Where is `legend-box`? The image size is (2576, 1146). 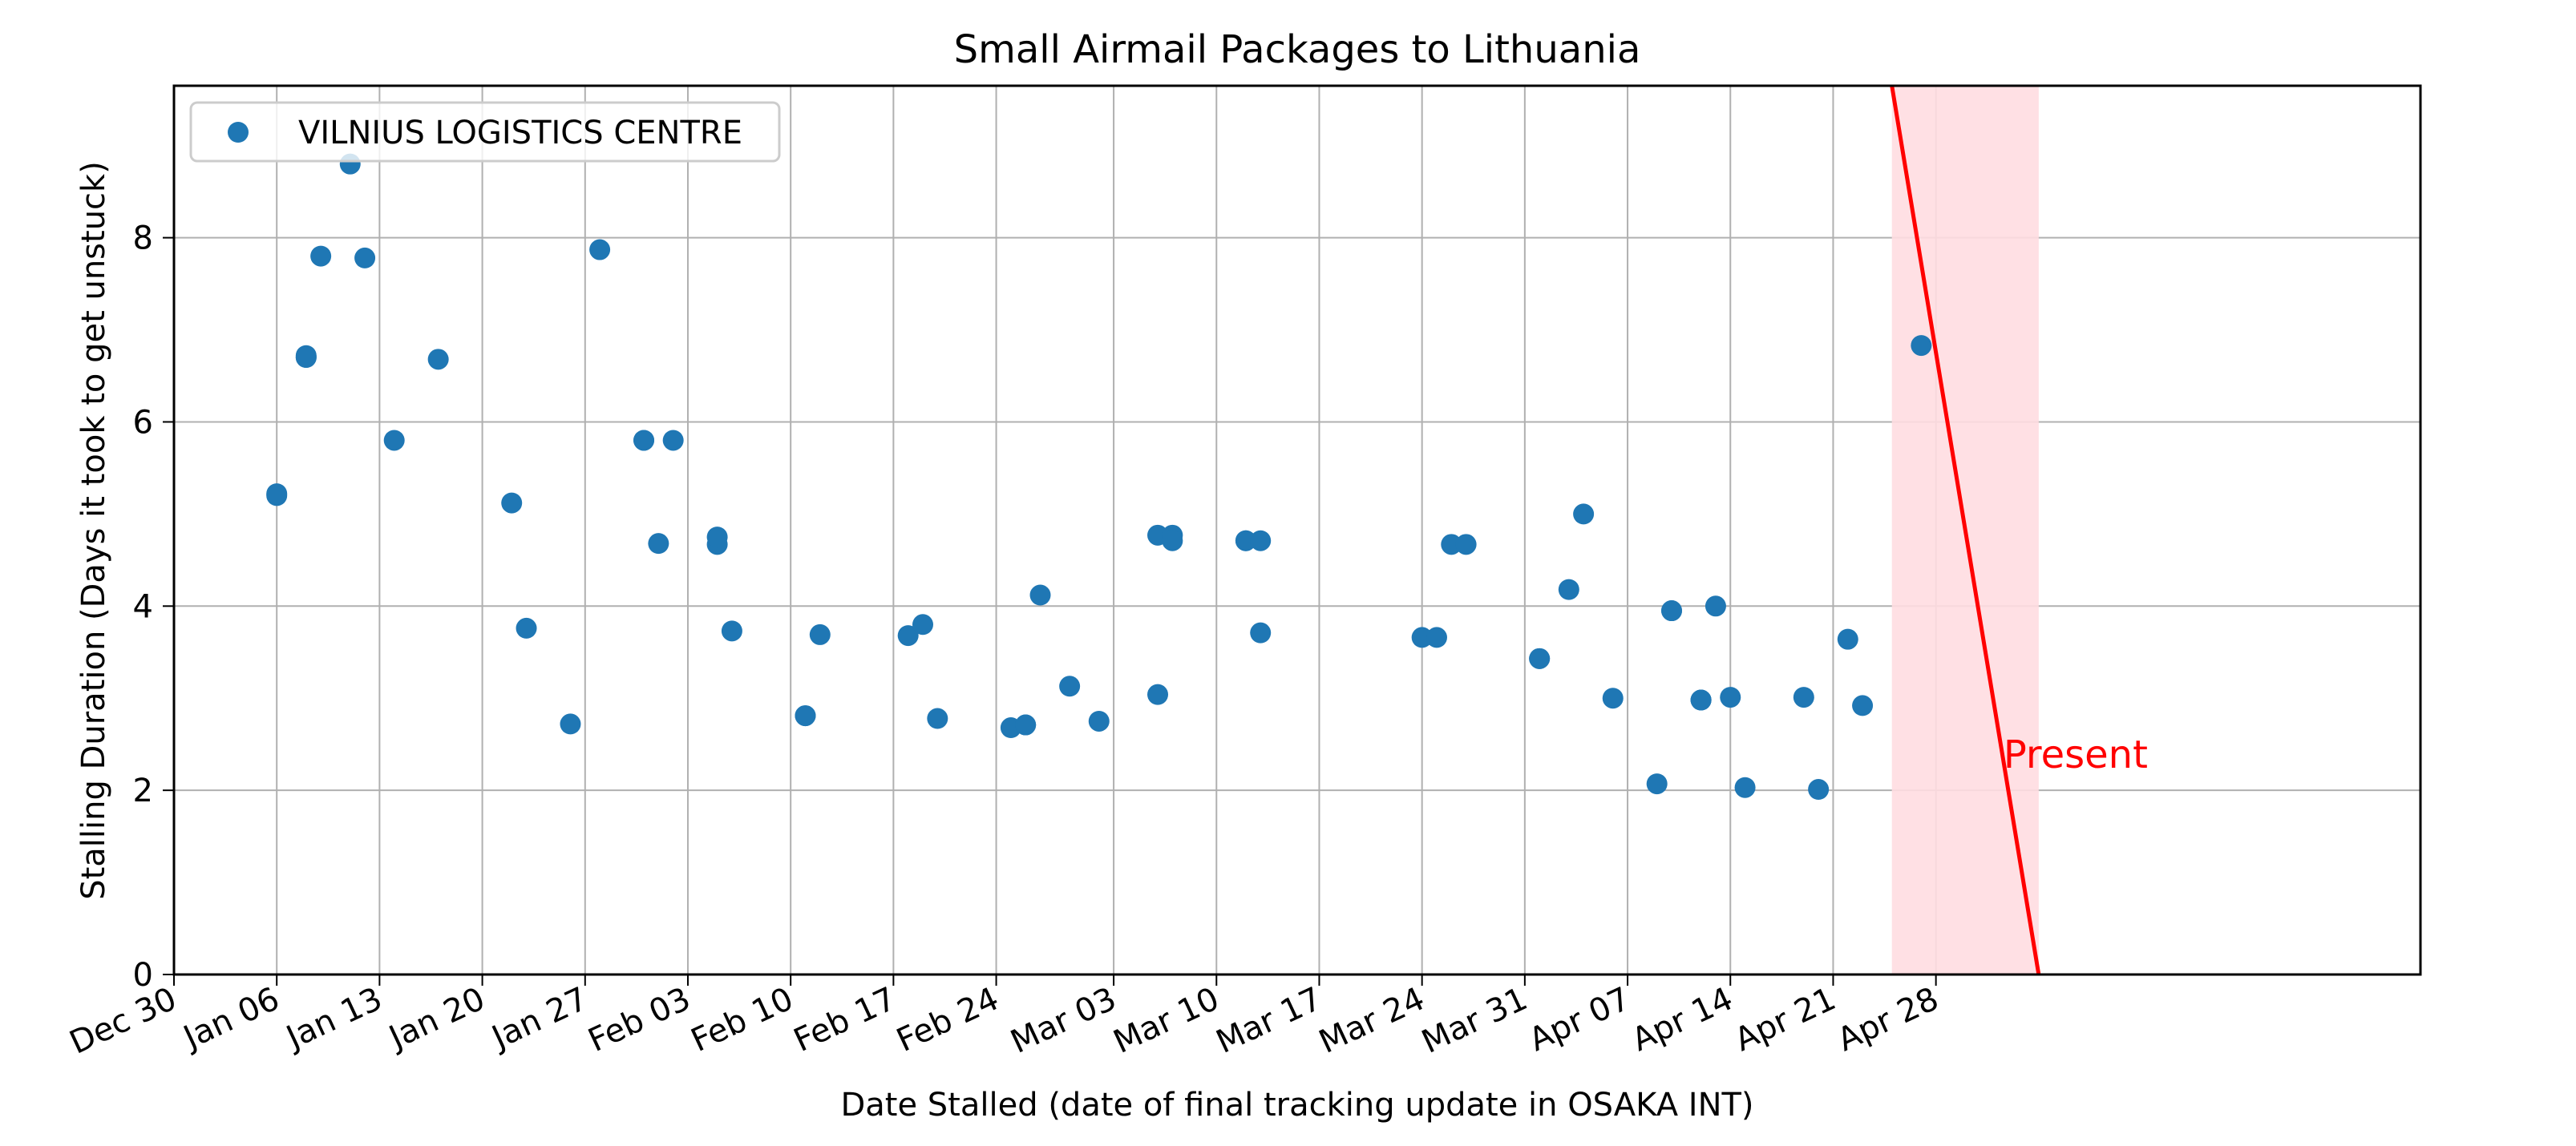 legend-box is located at coordinates (485, 132).